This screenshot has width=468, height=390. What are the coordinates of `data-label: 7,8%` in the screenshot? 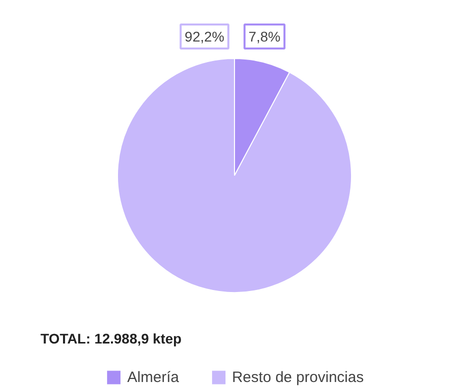 It's located at (264, 36).